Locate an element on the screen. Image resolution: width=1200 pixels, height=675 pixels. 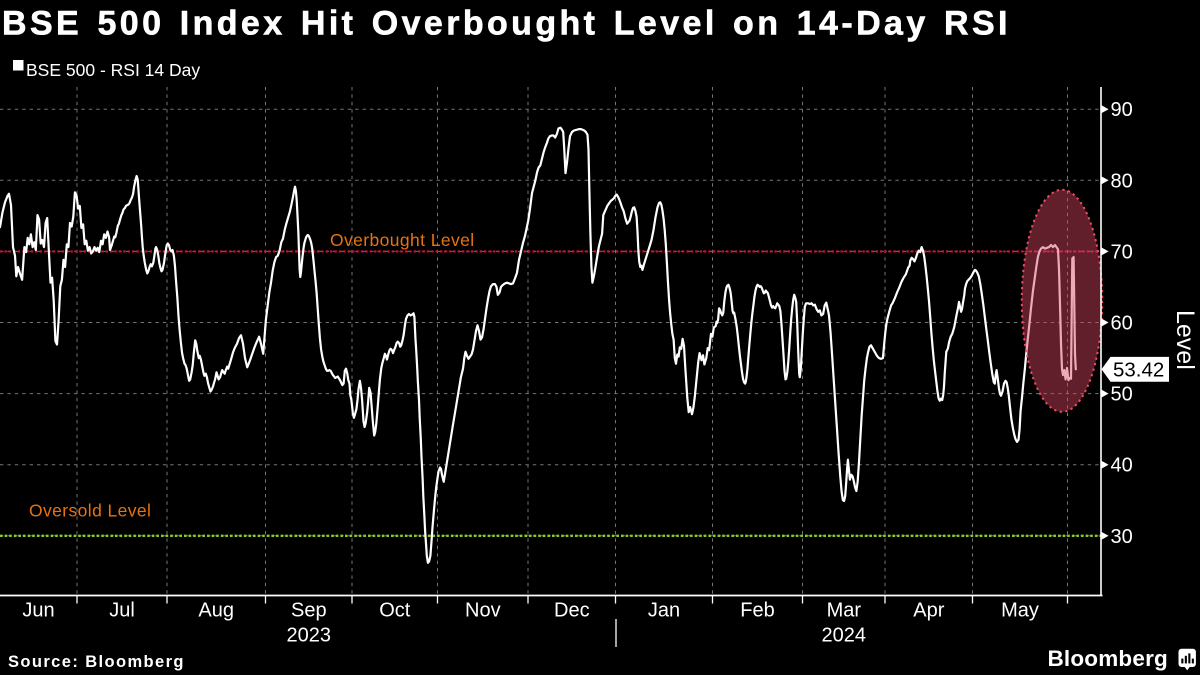
svg-text: Aug is located at coordinates (216, 611).